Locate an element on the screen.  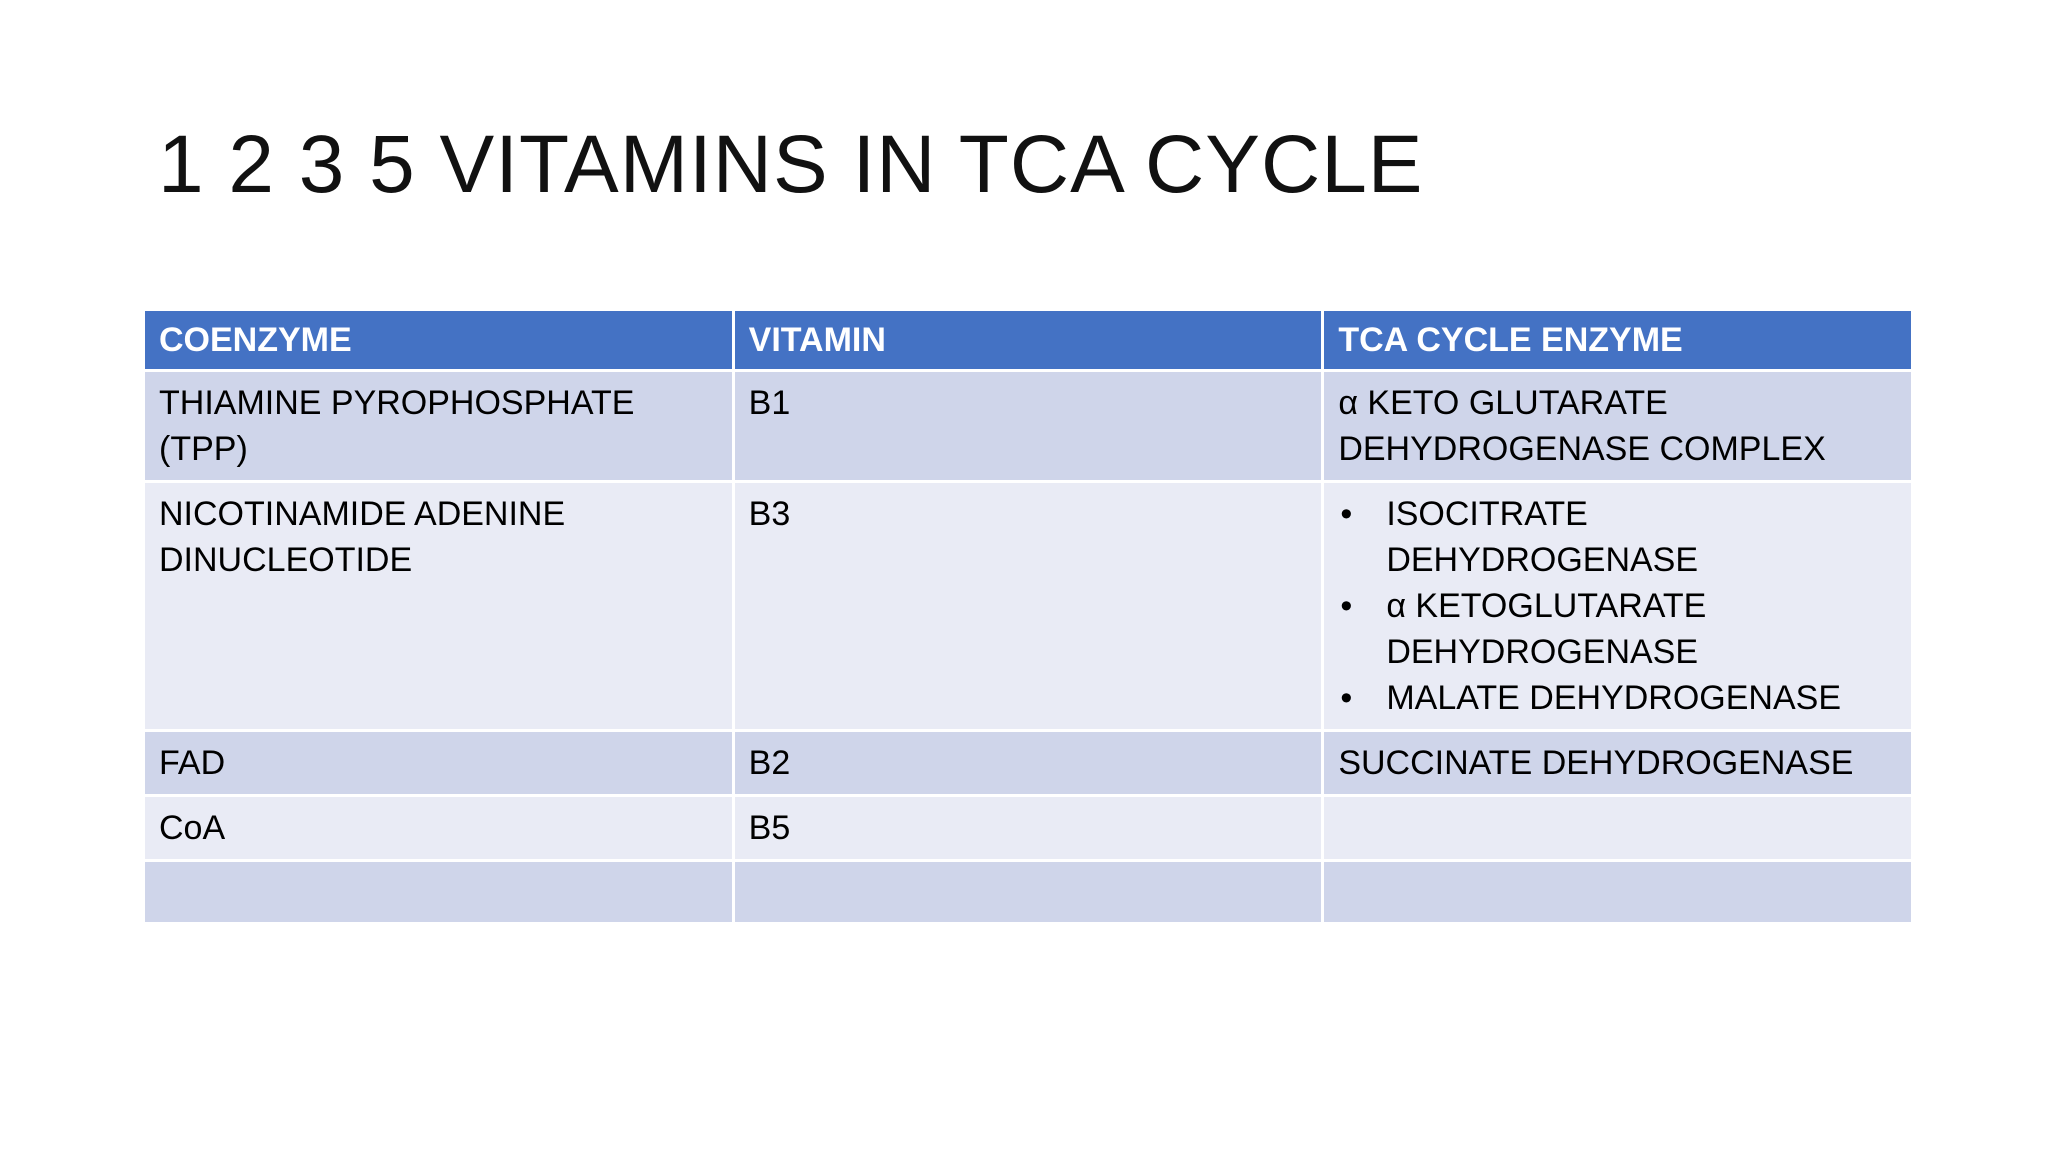
cell-enzyme: α KETO GLUTARATE DEHYDROGENASE COMPLEX is located at coordinates (1617, 426).